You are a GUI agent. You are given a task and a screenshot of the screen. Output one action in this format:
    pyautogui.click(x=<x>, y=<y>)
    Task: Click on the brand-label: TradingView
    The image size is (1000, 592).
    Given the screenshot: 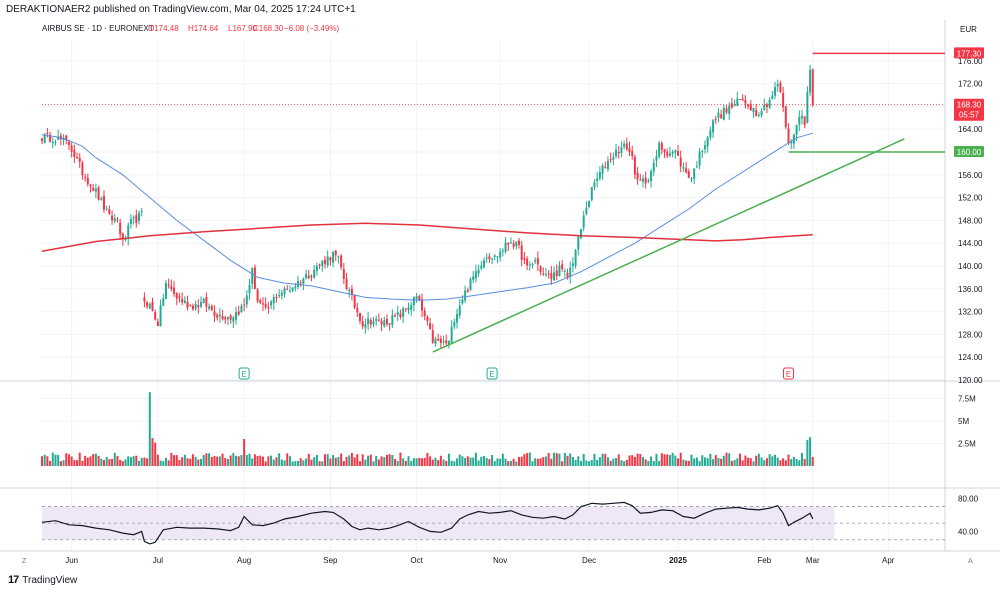 What is the action you would take?
    pyautogui.click(x=50, y=580)
    